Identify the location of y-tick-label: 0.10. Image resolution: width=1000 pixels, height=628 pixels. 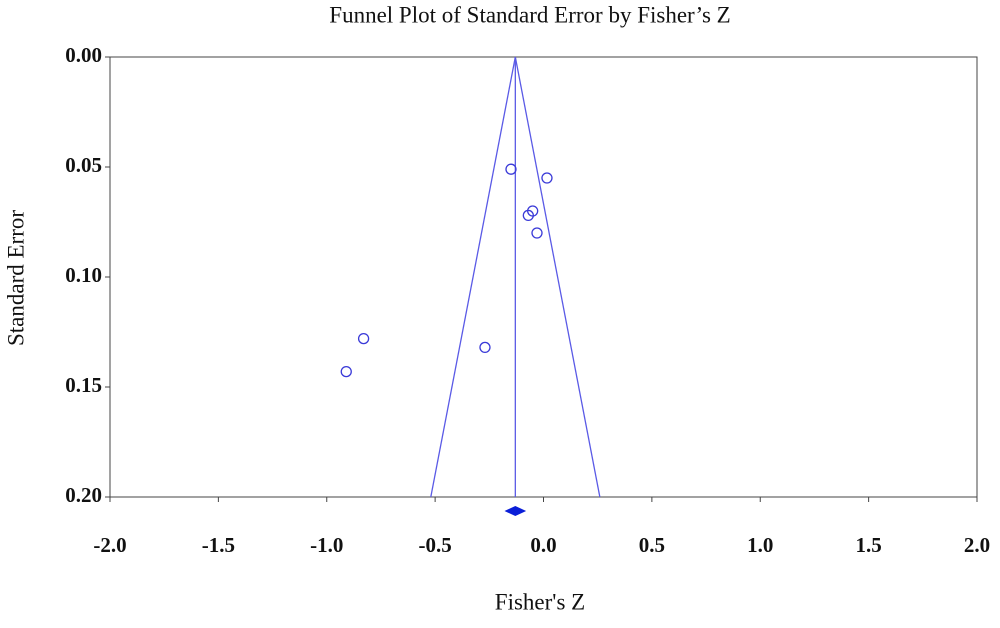
(83, 275).